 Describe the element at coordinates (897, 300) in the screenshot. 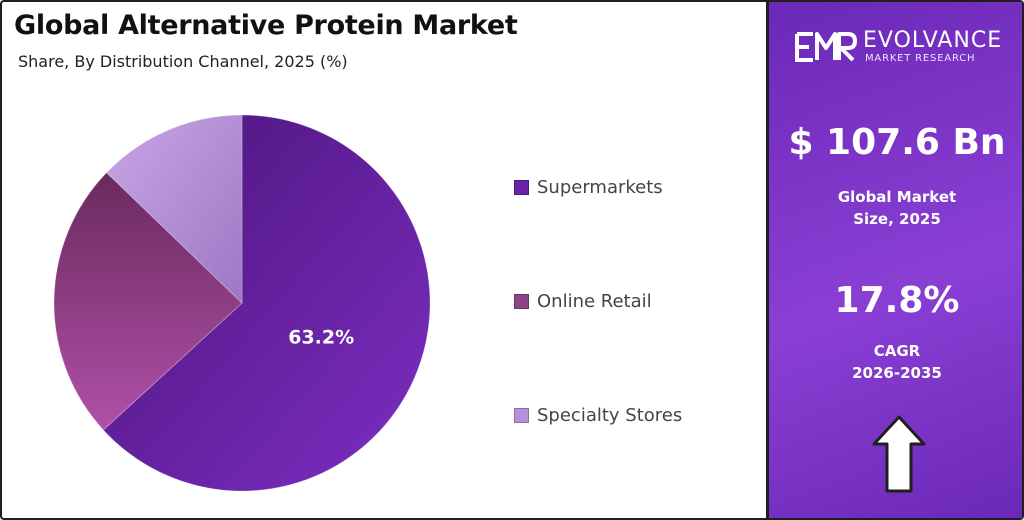

I see `cagr-value: 17.8%` at that location.